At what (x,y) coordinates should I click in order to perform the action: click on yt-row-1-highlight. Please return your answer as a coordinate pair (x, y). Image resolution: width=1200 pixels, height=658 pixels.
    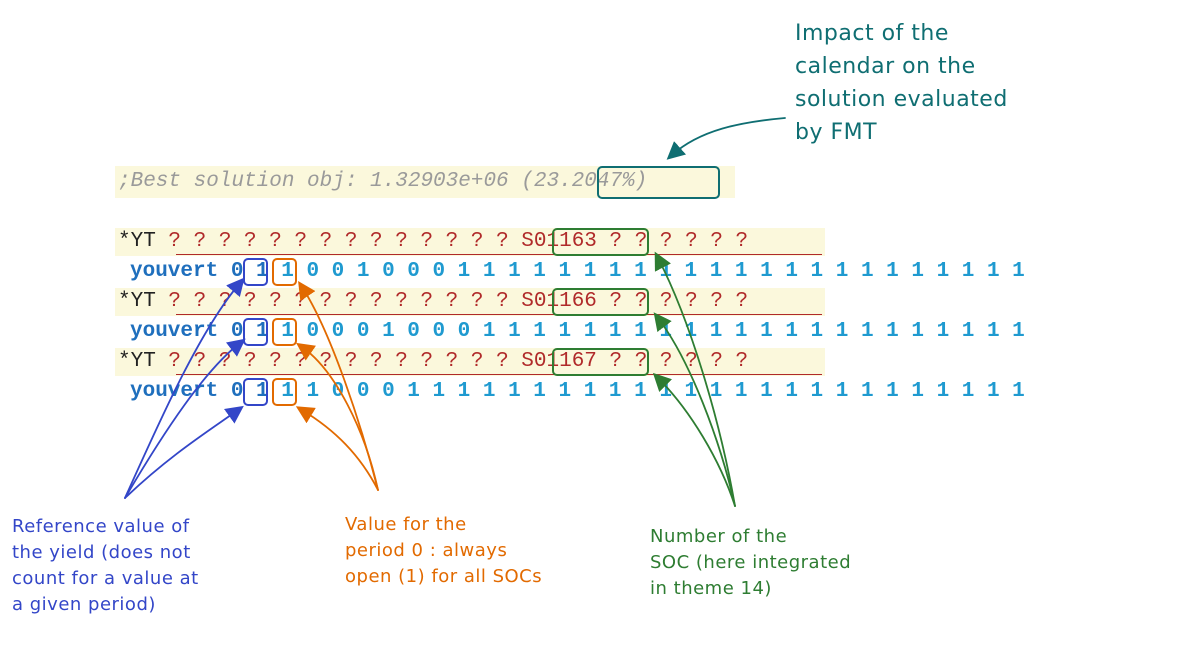
    Looking at the image, I should click on (470, 242).